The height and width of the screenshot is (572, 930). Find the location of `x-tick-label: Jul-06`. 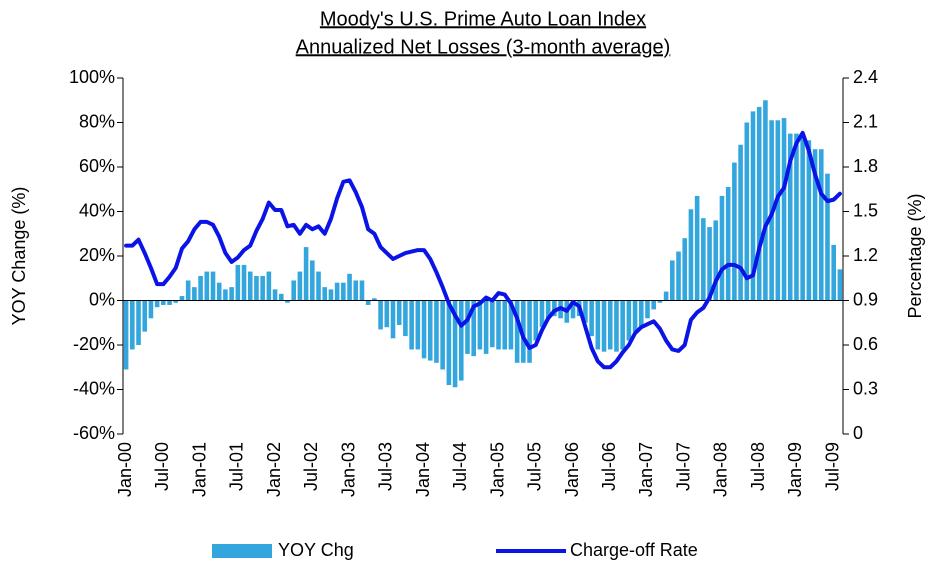

x-tick-label: Jul-06 is located at coordinates (609, 466).